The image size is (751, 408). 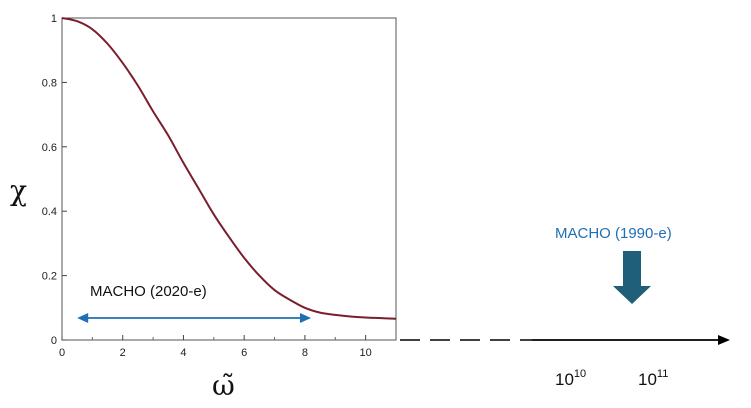 I want to click on y-tick-label: 1, so click(x=54, y=19).